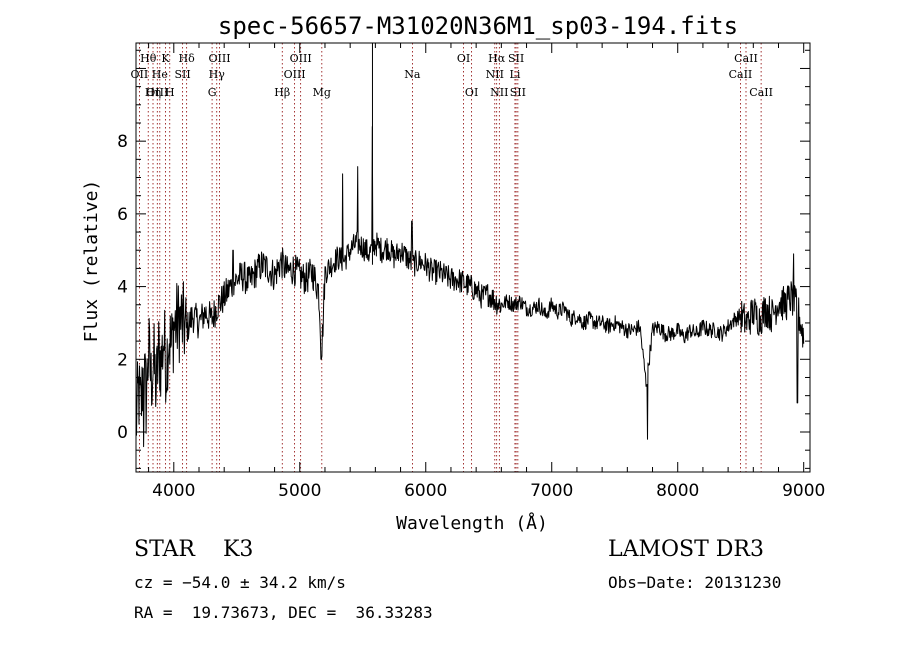  Describe the element at coordinates (140, 74) in the screenshot. I see `line-label: OII` at that location.